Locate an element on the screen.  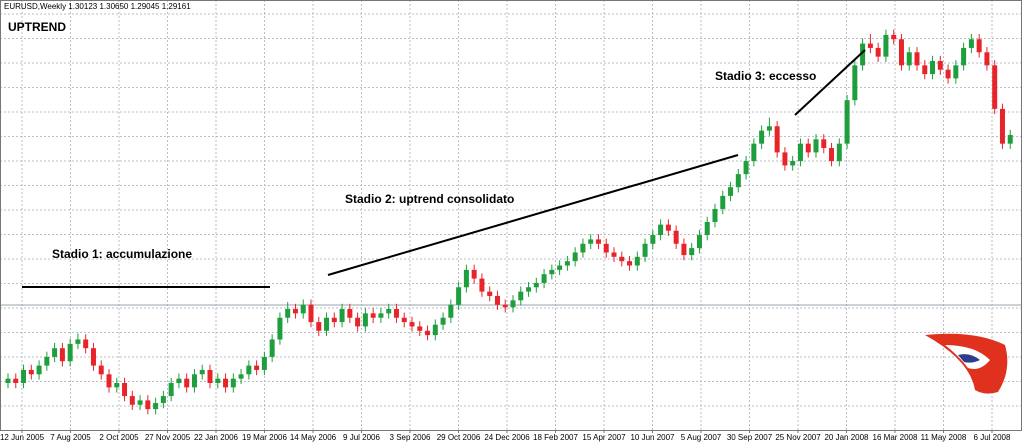
x-tick-label: 30 Sep 2007 is located at coordinates (750, 437).